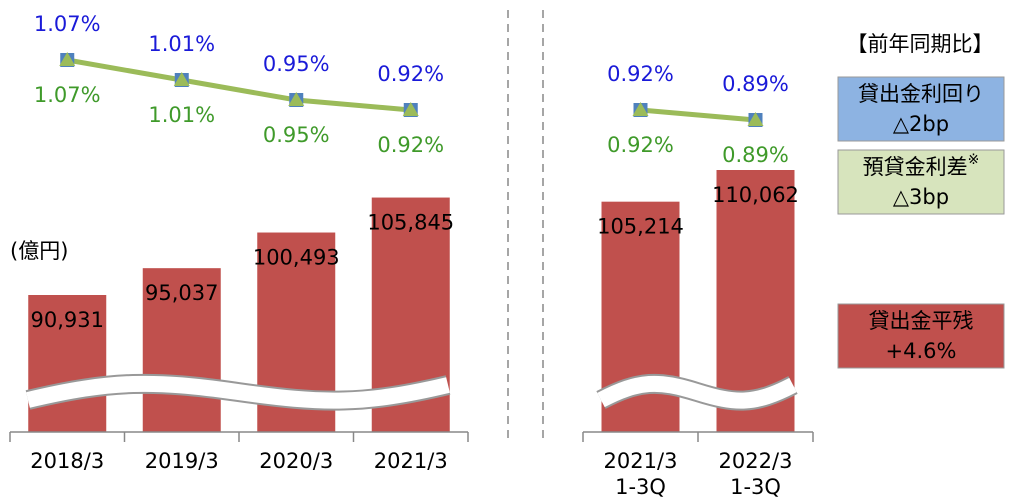 The height and width of the screenshot is (504, 1011). I want to click on x-tick-label-line: 2022/3, so click(756, 461).